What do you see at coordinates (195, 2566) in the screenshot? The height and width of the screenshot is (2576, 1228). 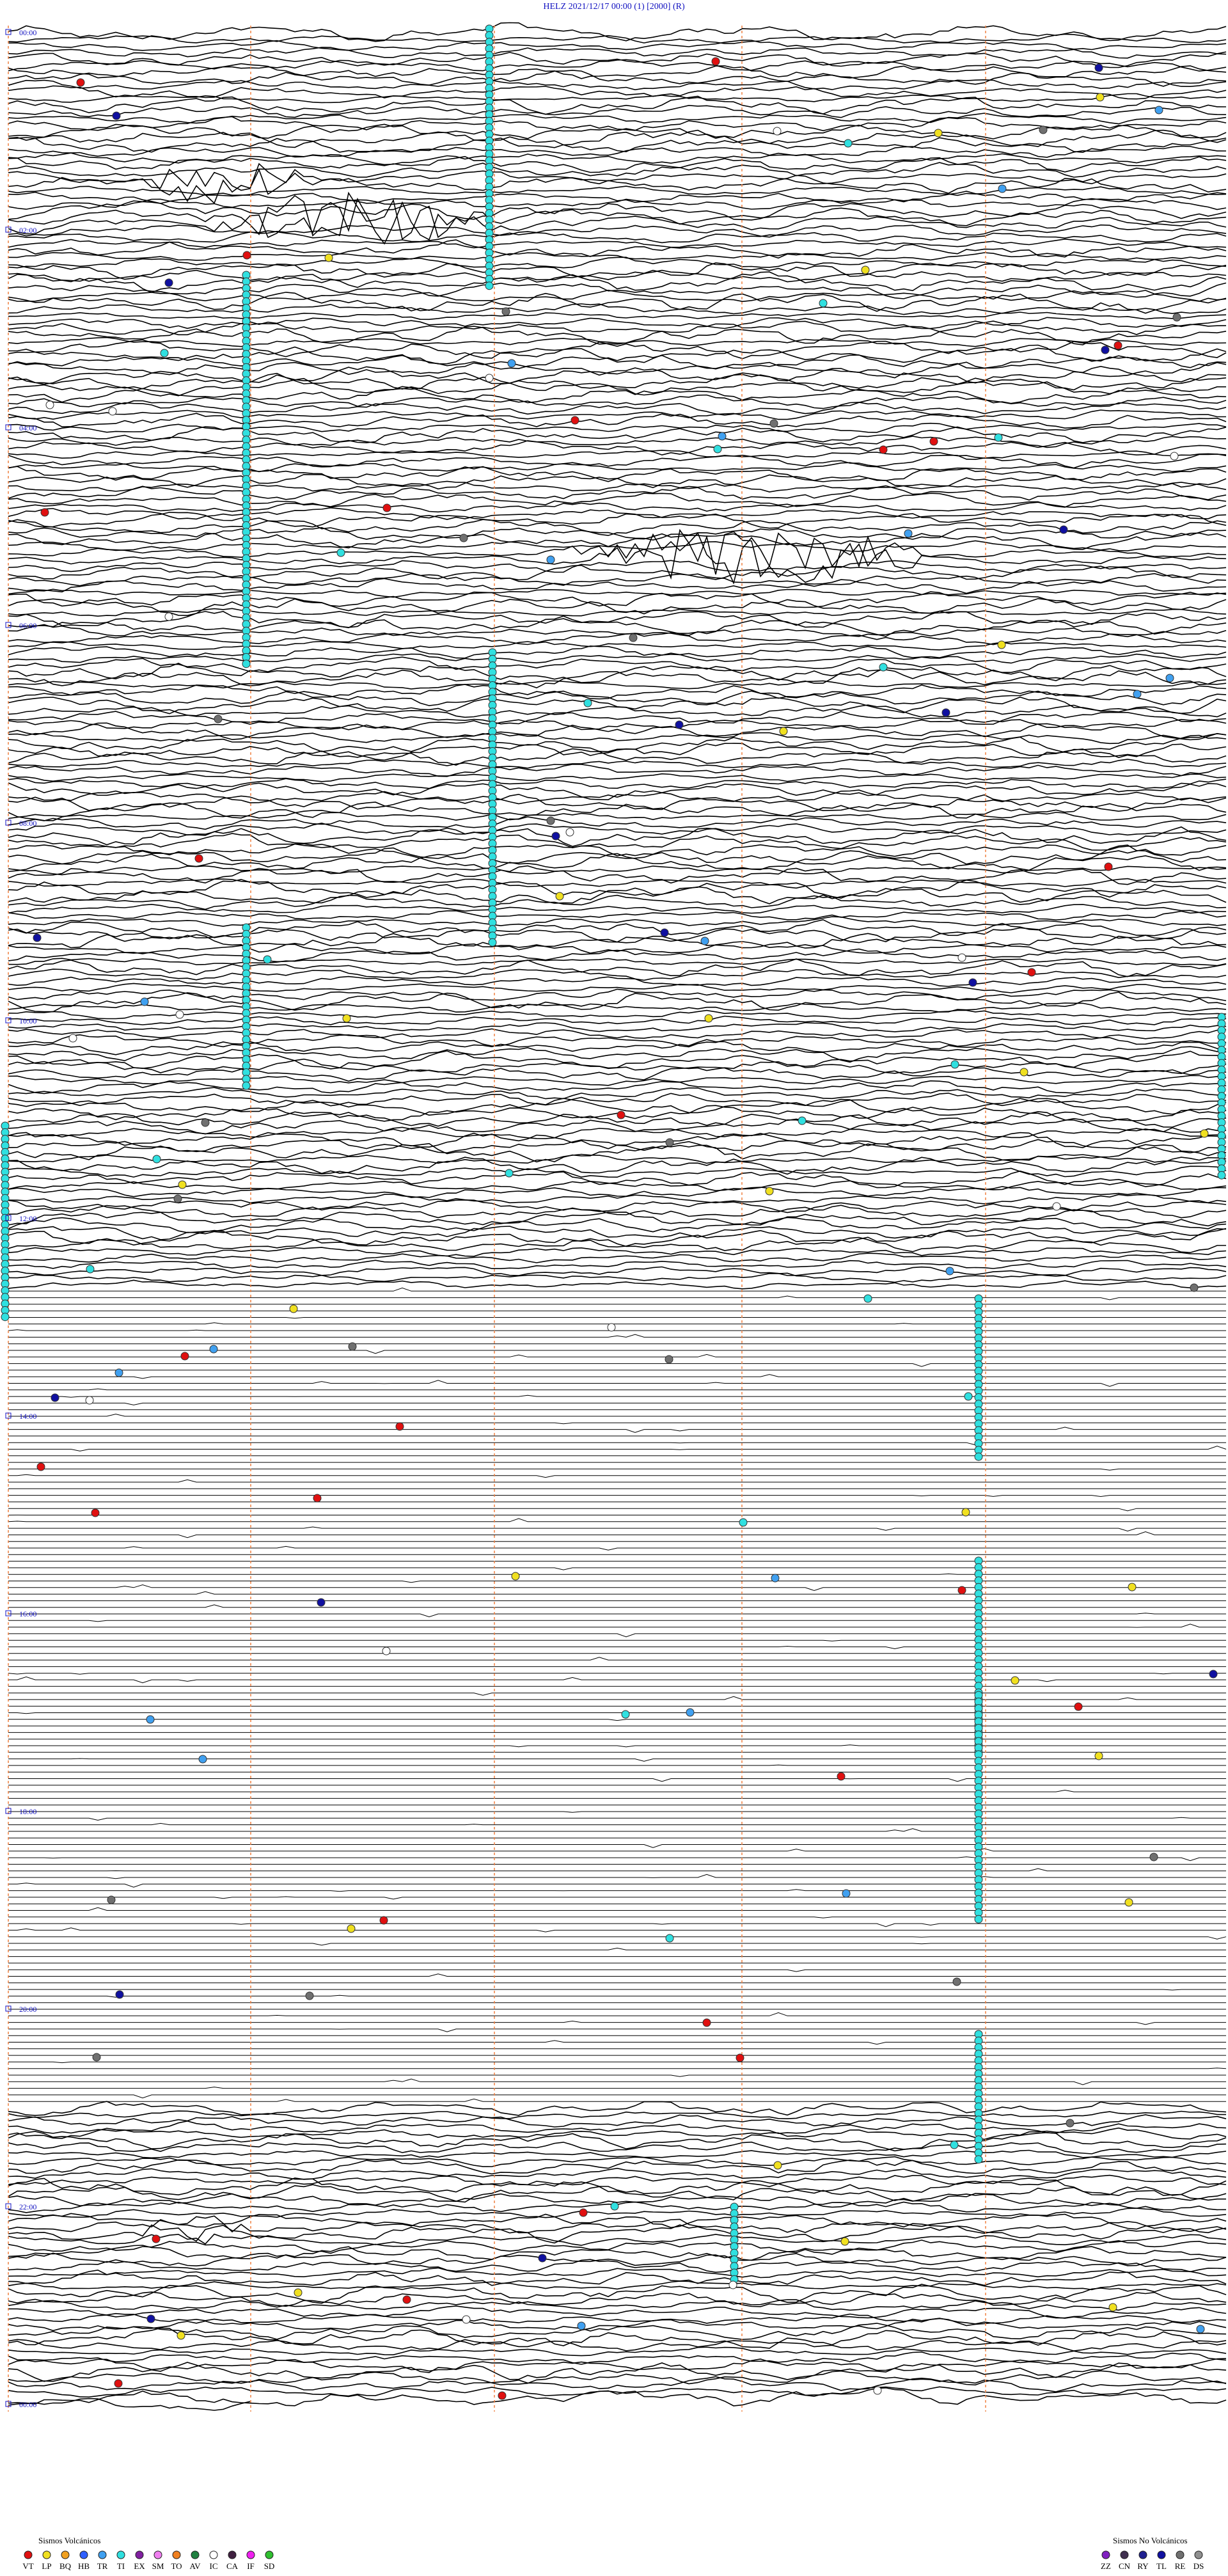 I see `legend-label: AV` at bounding box center [195, 2566].